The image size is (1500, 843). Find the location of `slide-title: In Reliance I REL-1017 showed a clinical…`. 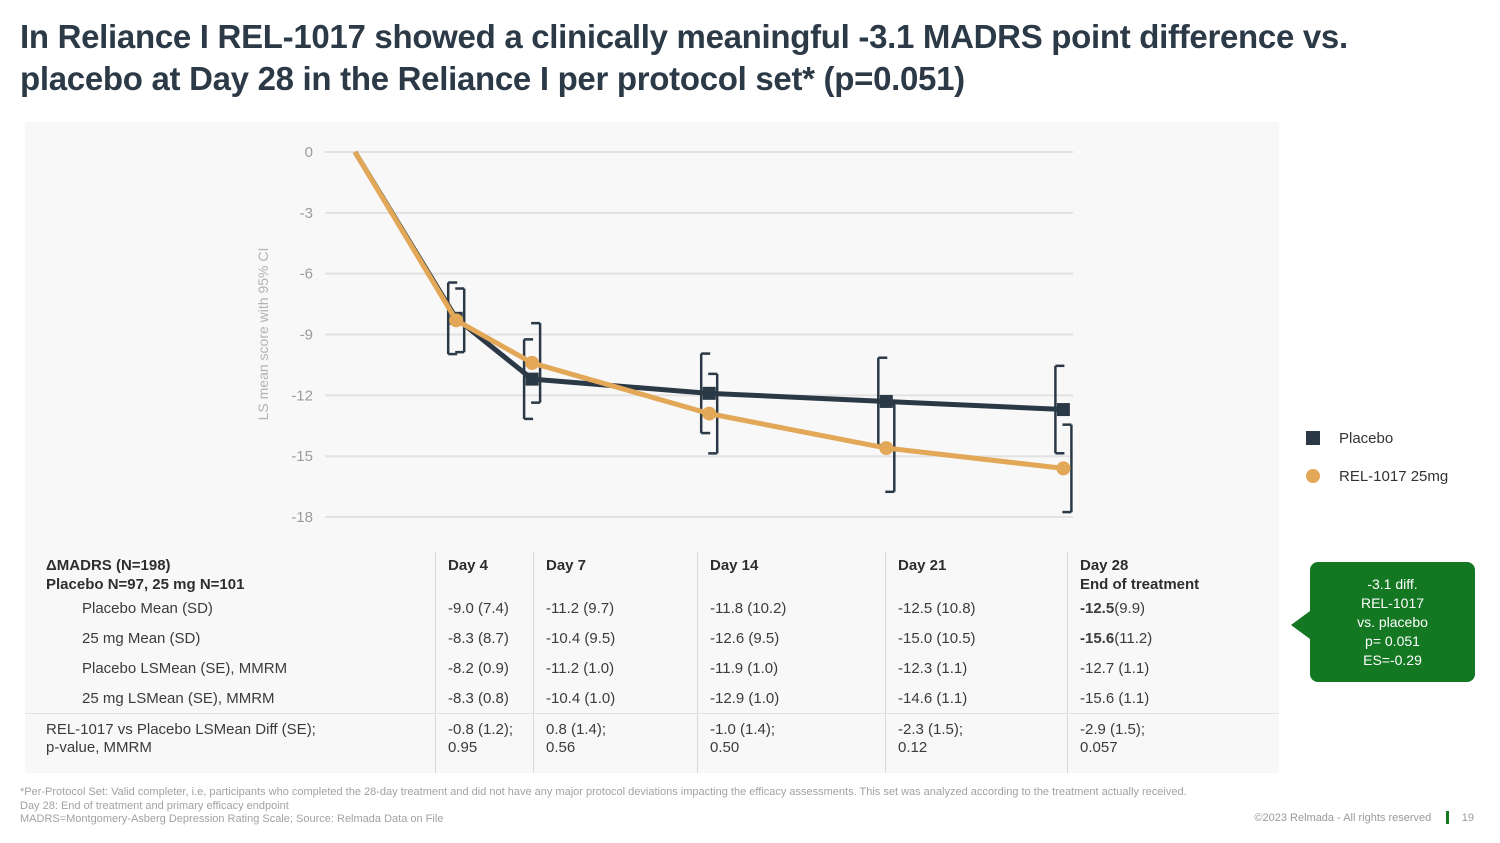

slide-title: In Reliance I REL-1017 showed a clinical… is located at coordinates (684, 57).